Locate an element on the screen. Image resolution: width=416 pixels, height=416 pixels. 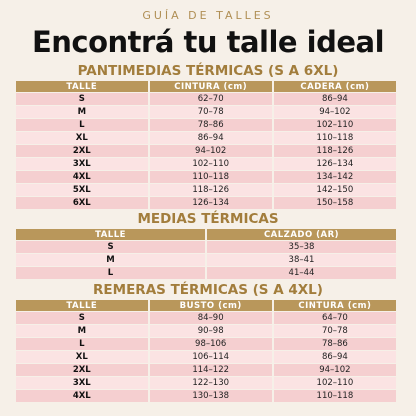
cell: 64–70 is located at coordinates (334, 318).